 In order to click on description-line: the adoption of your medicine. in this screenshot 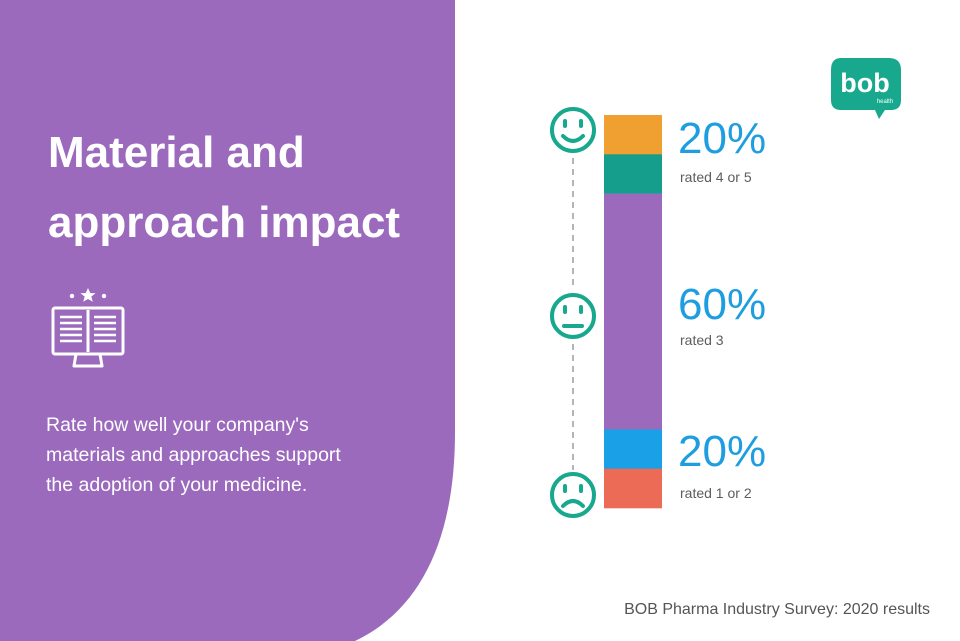, I will do `click(177, 485)`.